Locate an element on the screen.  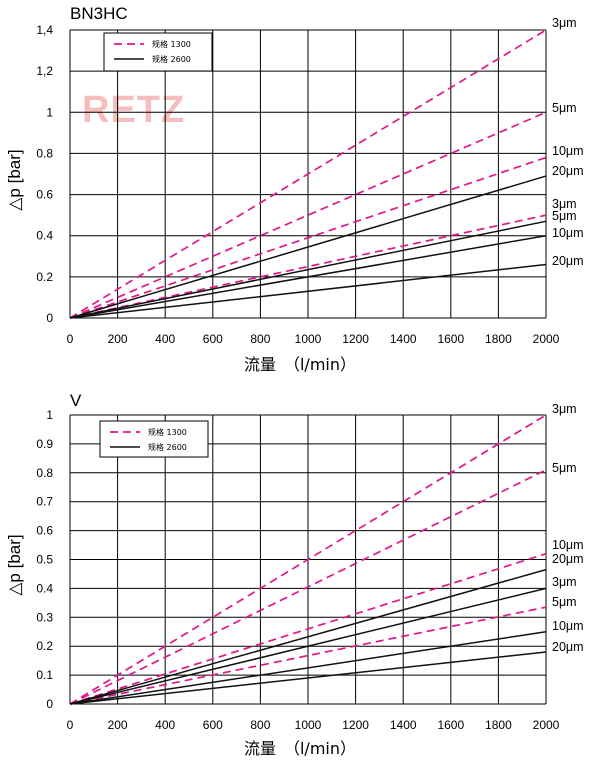
chart-title: V is located at coordinates (76, 400).